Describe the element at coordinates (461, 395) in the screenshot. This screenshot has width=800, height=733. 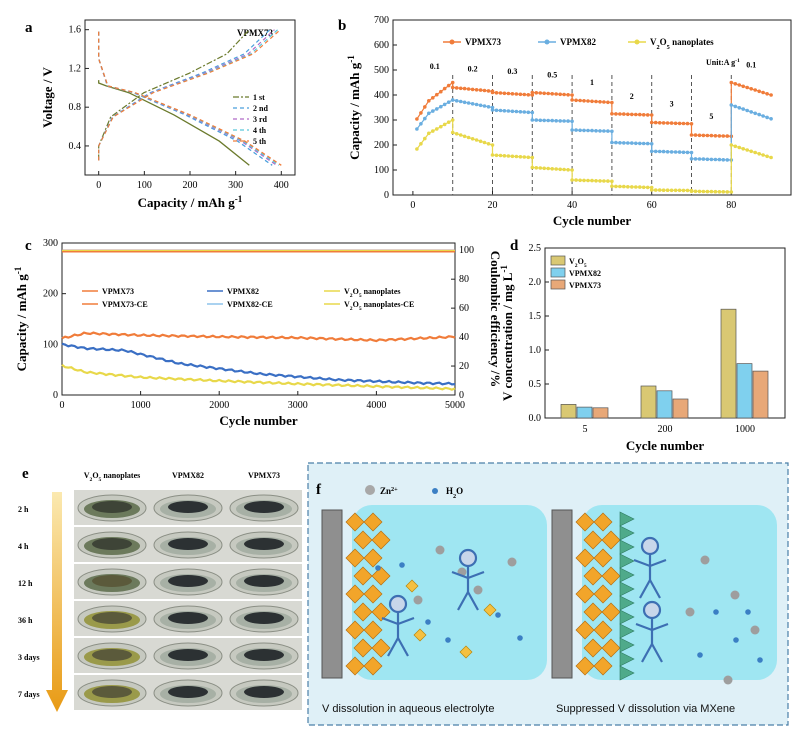
I see `y2-tick-label: 0` at that location.